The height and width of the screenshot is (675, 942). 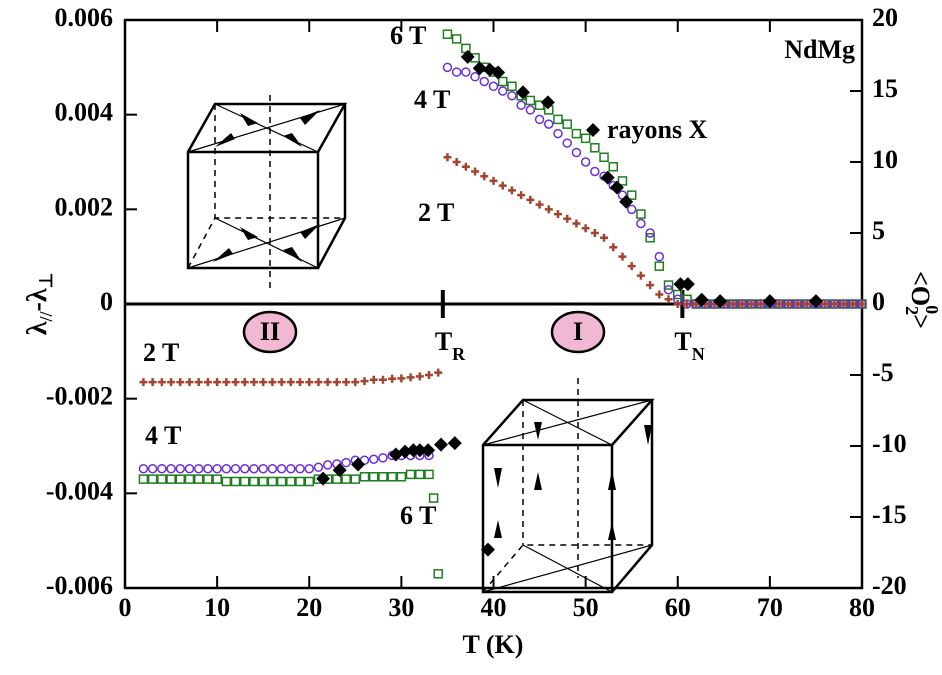 What do you see at coordinates (106, 301) in the screenshot?
I see `y-tick-label: 0` at bounding box center [106, 301].